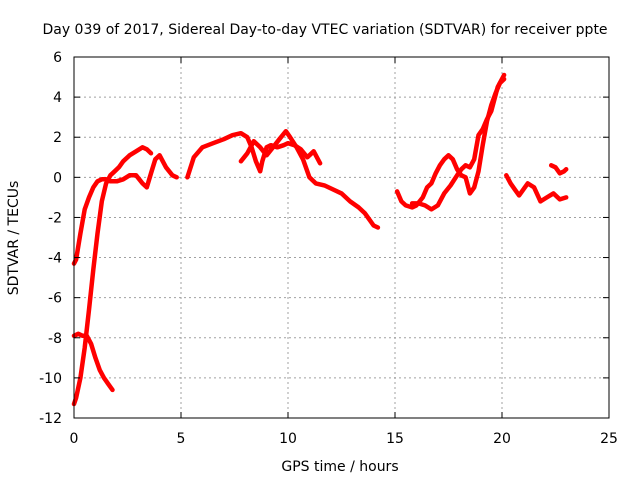 This screenshot has height=480, width=640. I want to click on x-tick-label: 20, so click(502, 439).